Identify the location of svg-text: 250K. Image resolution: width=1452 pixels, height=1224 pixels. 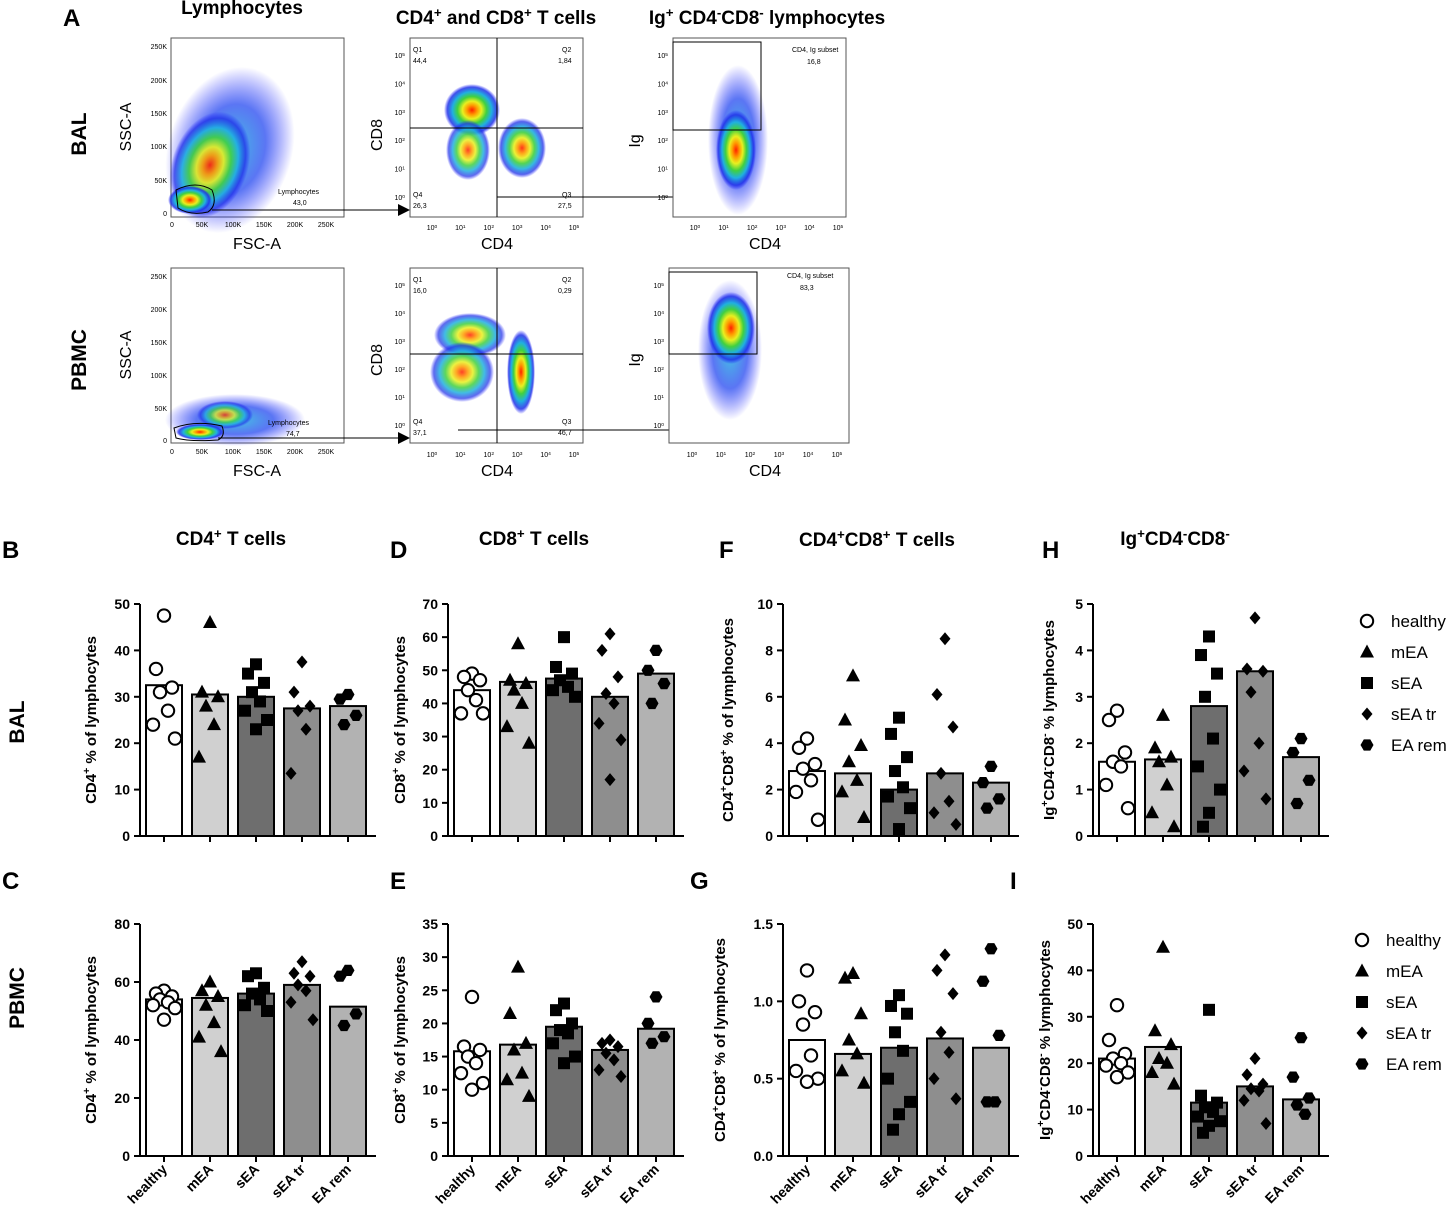
(159, 277).